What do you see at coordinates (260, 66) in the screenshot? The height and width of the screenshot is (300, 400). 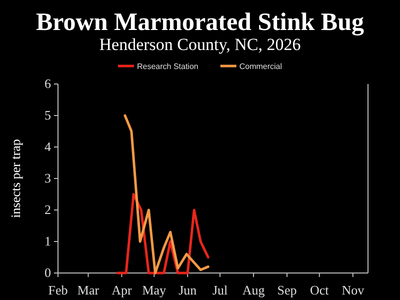 I see `legend-label: Commercial` at bounding box center [260, 66].